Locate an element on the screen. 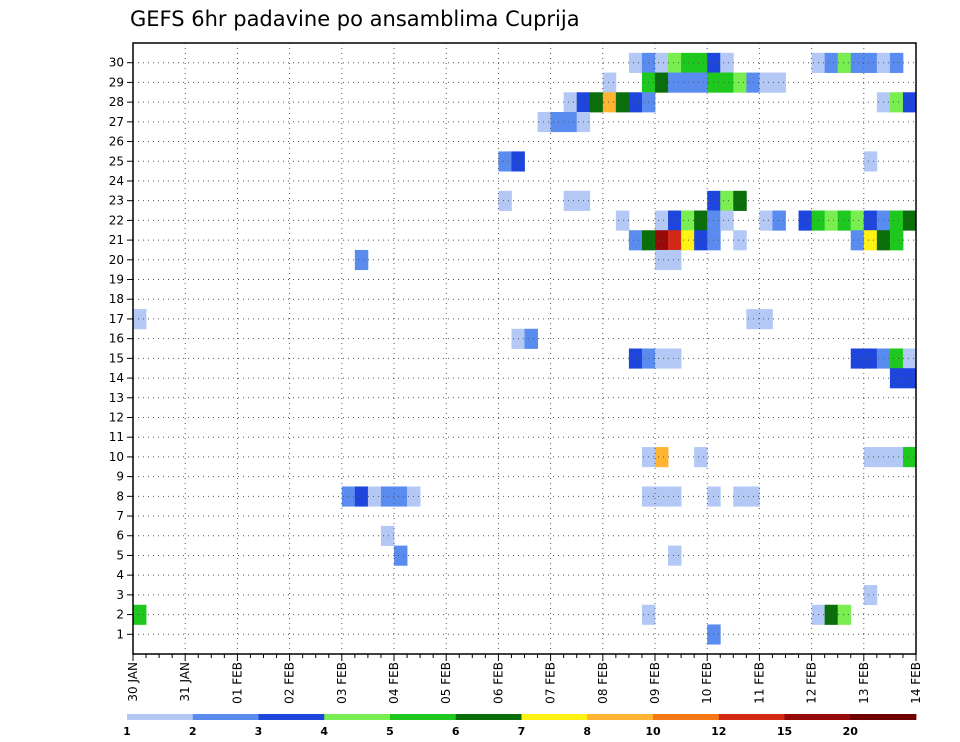  colorbar-label: 5 is located at coordinates (390, 731).